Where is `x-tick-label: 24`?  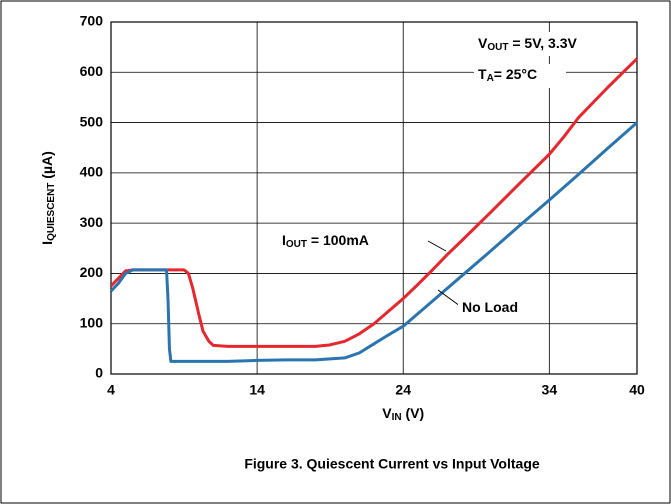 x-tick-label: 24 is located at coordinates (403, 390).